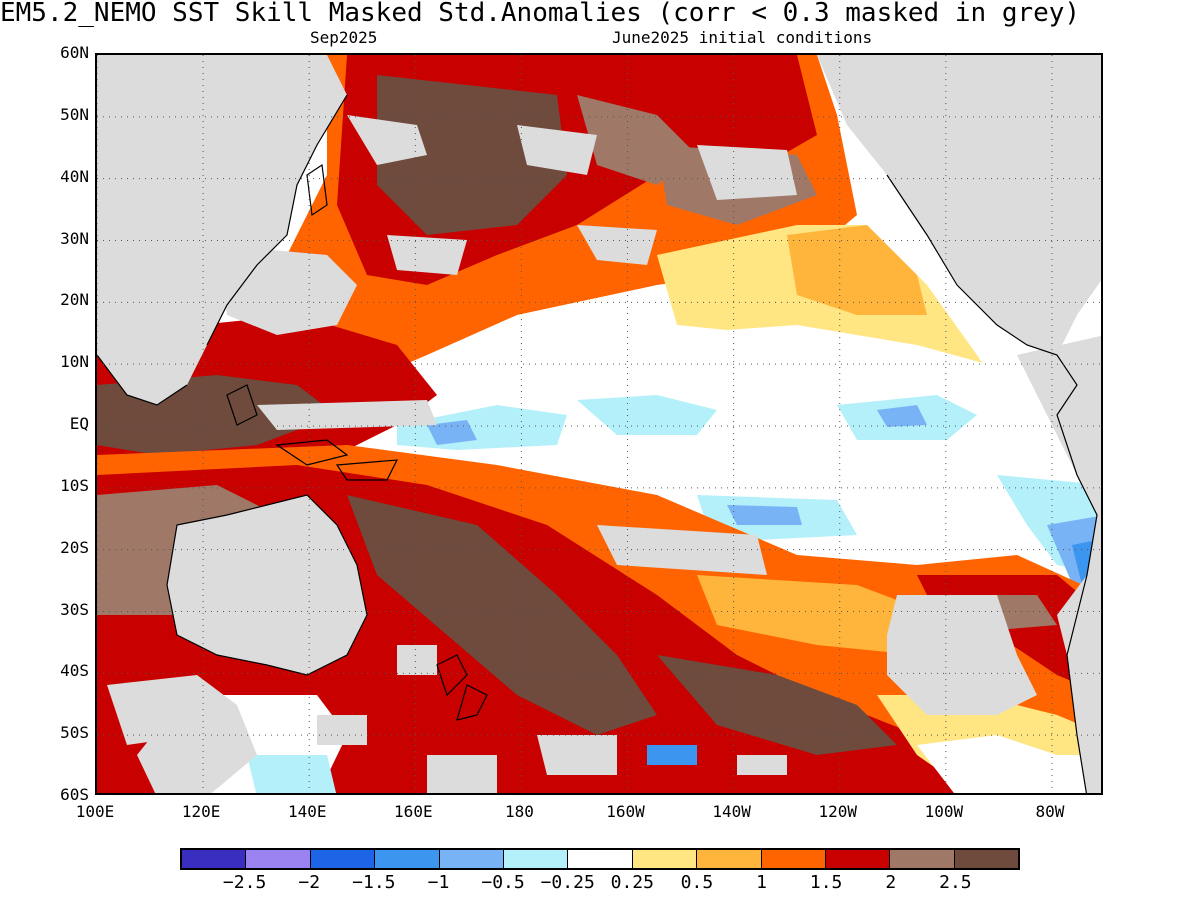  What do you see at coordinates (503, 882) in the screenshot?
I see `colorbar-label: −0.5` at bounding box center [503, 882].